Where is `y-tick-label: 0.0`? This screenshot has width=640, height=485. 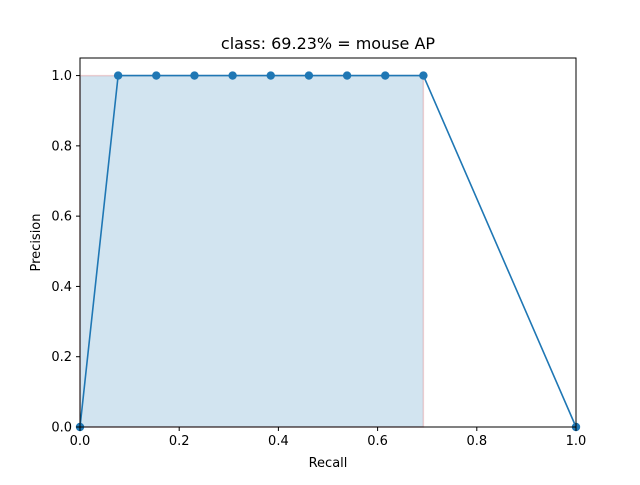
y-tick-label: 0.0 is located at coordinates (61, 428).